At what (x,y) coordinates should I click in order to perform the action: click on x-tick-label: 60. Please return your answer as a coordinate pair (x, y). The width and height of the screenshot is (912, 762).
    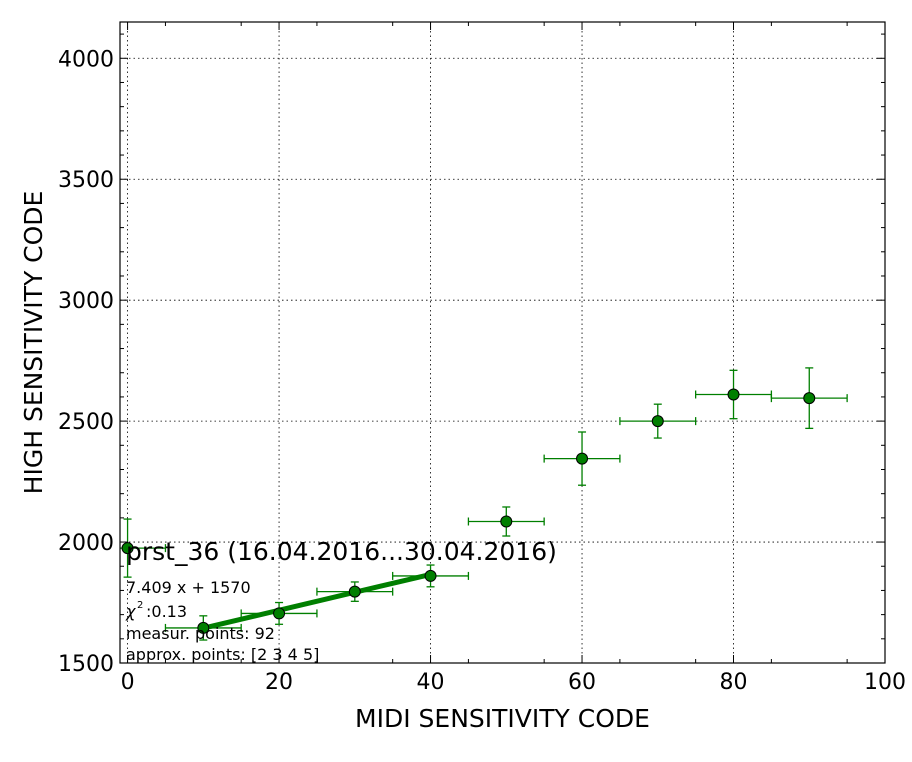
    Looking at the image, I should click on (582, 682).